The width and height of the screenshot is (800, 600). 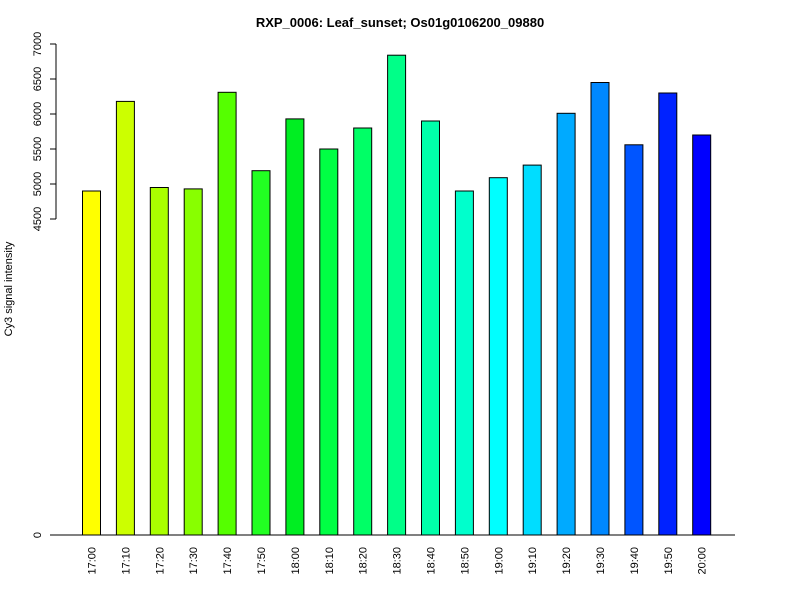 I want to click on x-tick-label: 17:00, so click(x=93, y=561).